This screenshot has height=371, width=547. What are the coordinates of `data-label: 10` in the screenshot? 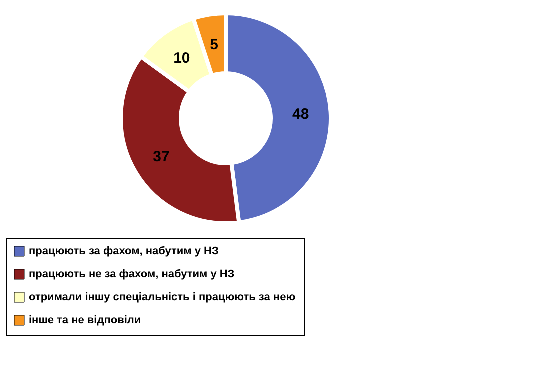 It's located at (182, 58).